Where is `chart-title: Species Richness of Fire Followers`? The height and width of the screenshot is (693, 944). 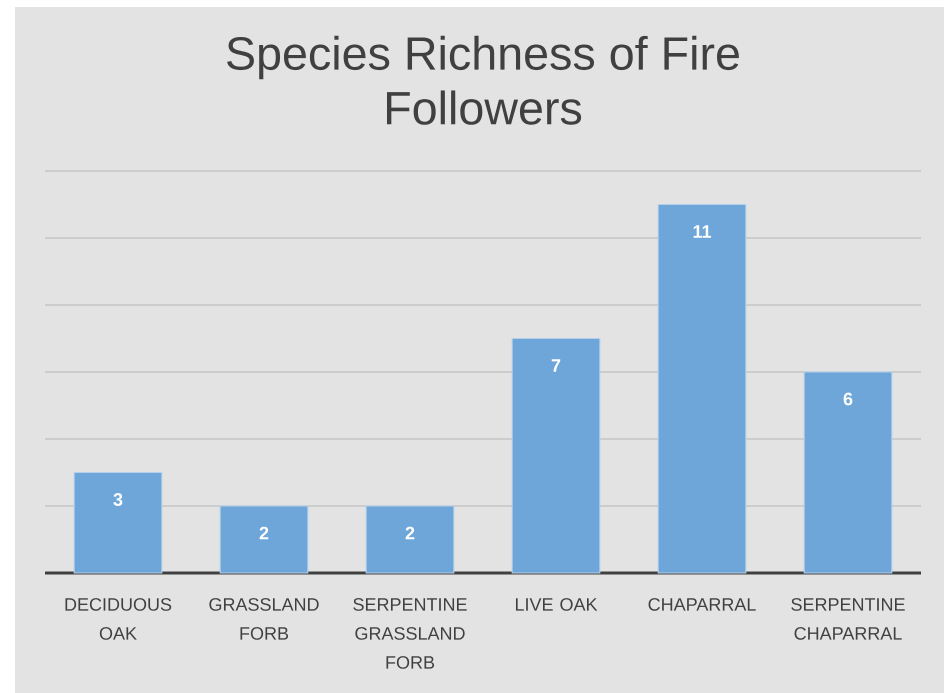
chart-title: Species Richness of Fire Followers is located at coordinates (483, 80).